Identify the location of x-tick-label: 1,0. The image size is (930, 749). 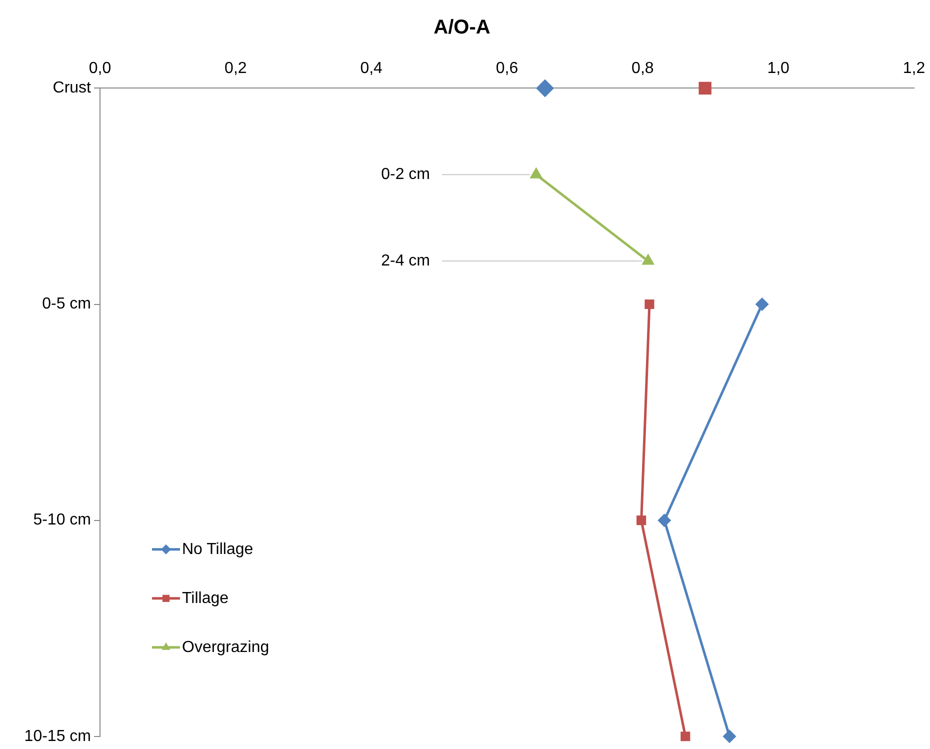
(778, 69).